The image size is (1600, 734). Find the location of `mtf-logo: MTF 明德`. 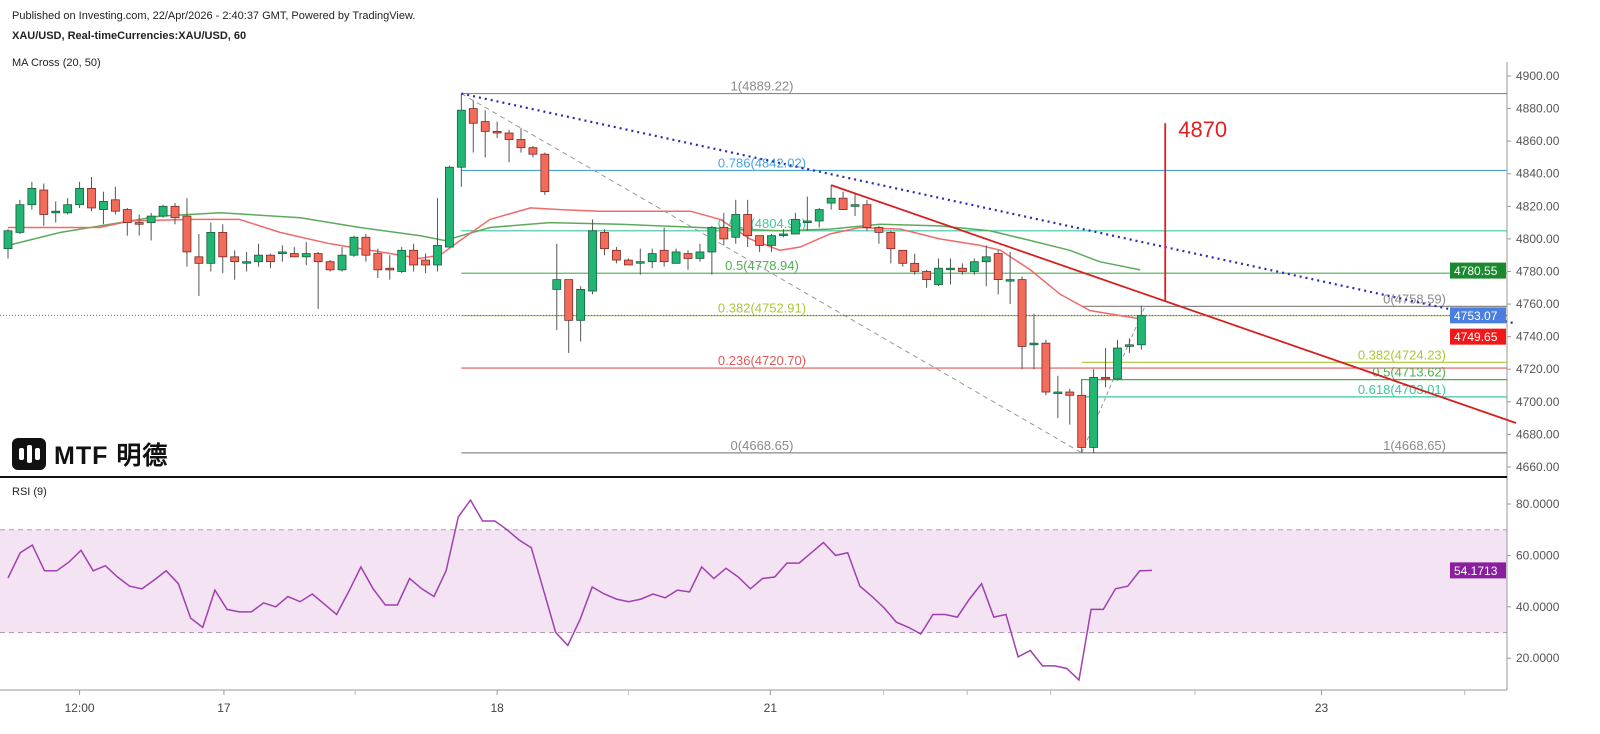

mtf-logo: MTF 明德 is located at coordinates (90, 454).